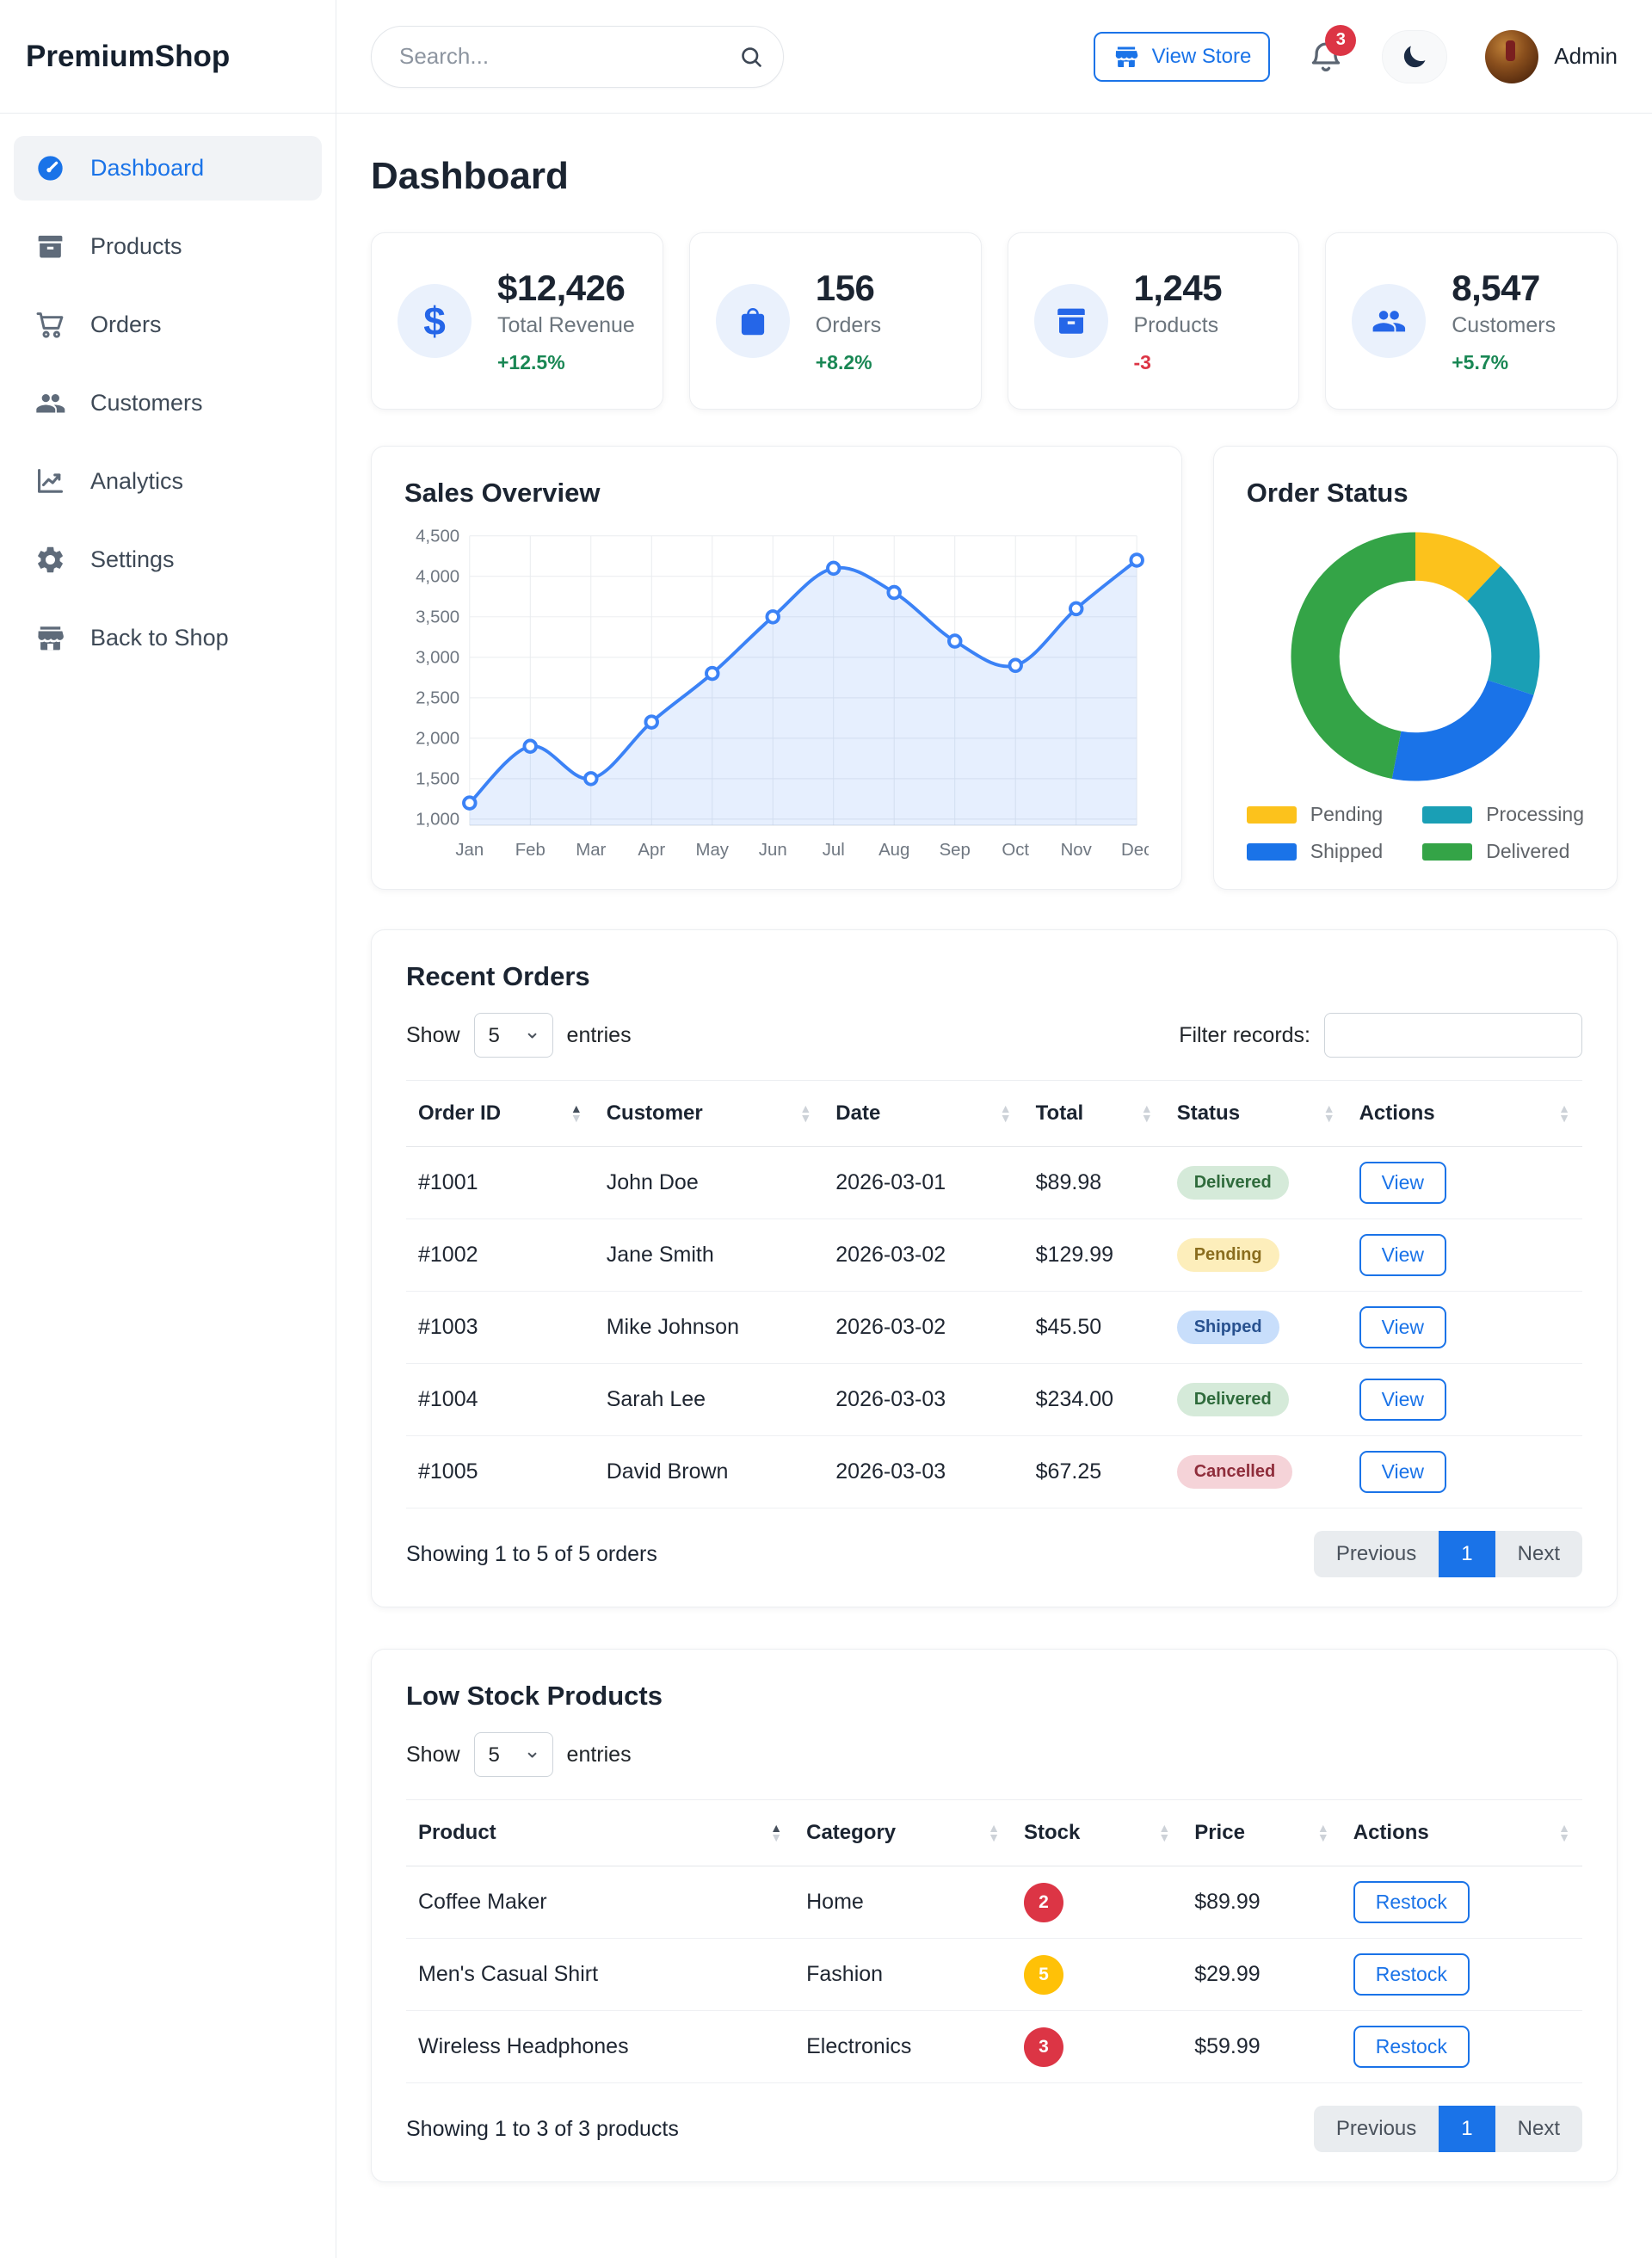 This screenshot has width=1652, height=2258. I want to click on column-header-product: Product ▲ ▼, so click(600, 1832).